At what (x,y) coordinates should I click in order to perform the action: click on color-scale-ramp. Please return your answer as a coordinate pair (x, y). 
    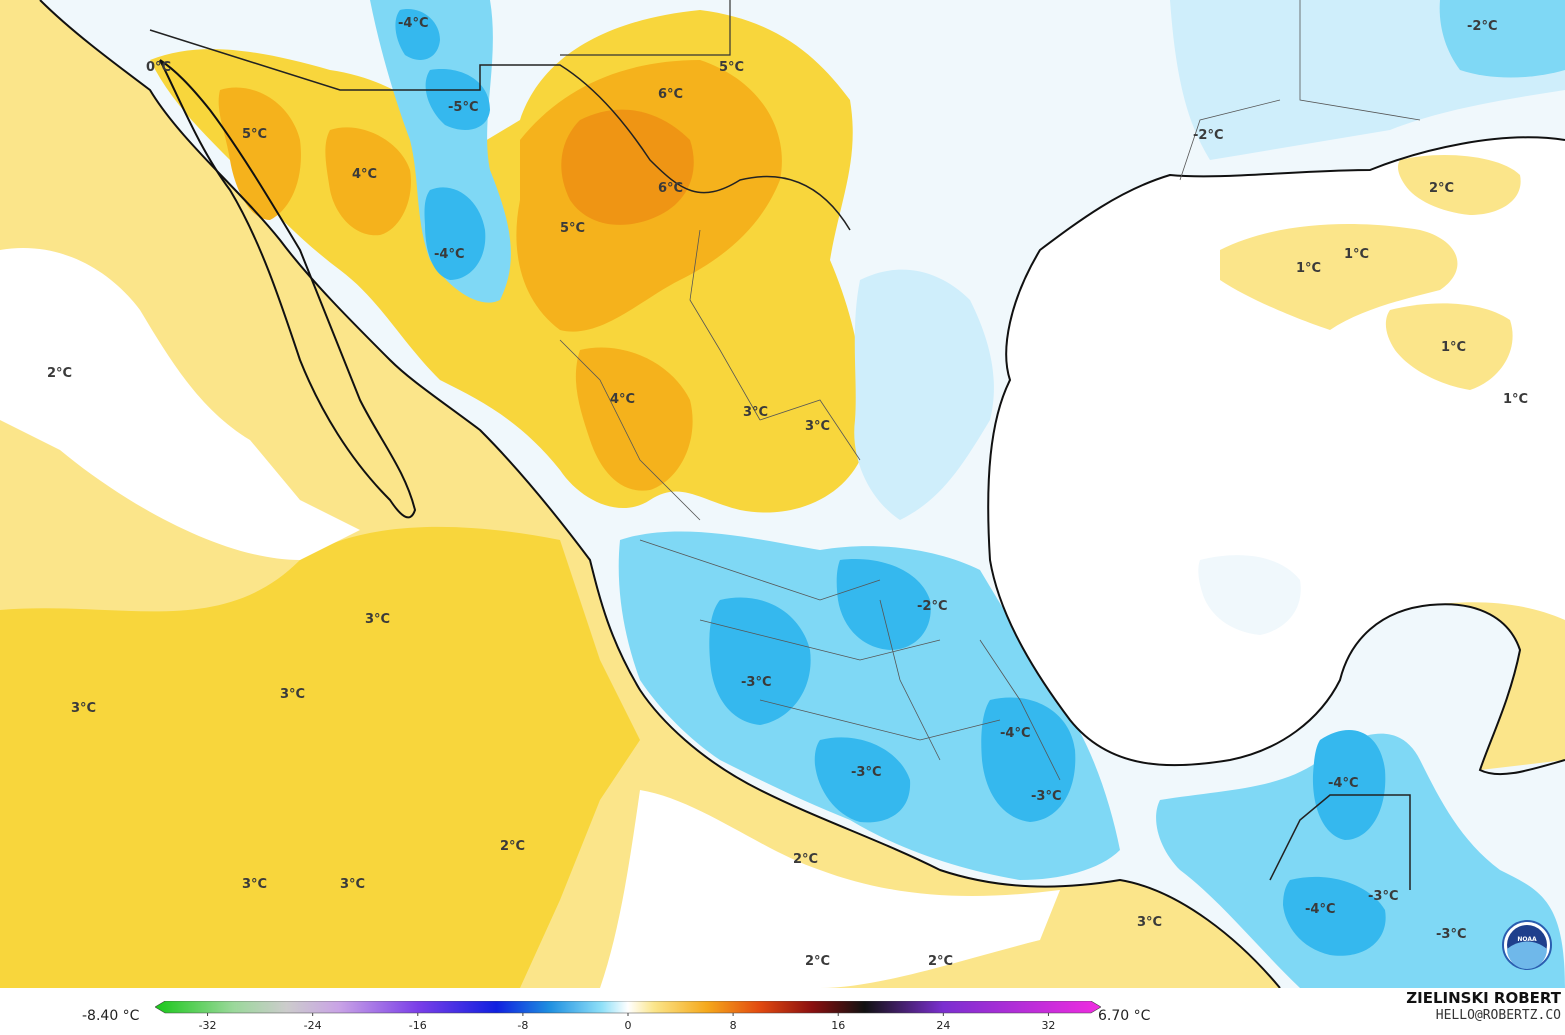
    Looking at the image, I should click on (628, 1007).